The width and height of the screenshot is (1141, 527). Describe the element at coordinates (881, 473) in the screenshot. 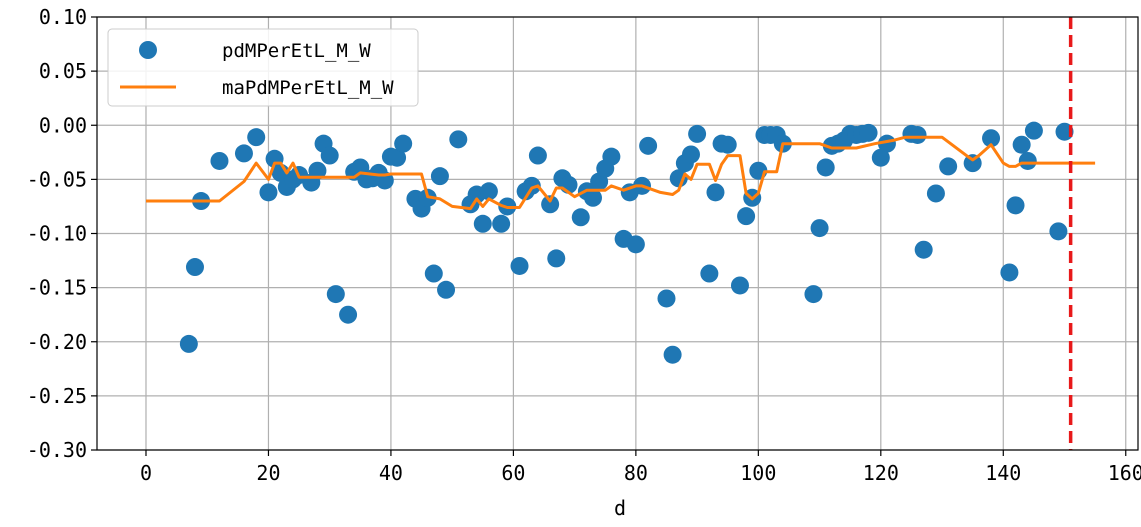

I see `x-tick-label: 120` at that location.